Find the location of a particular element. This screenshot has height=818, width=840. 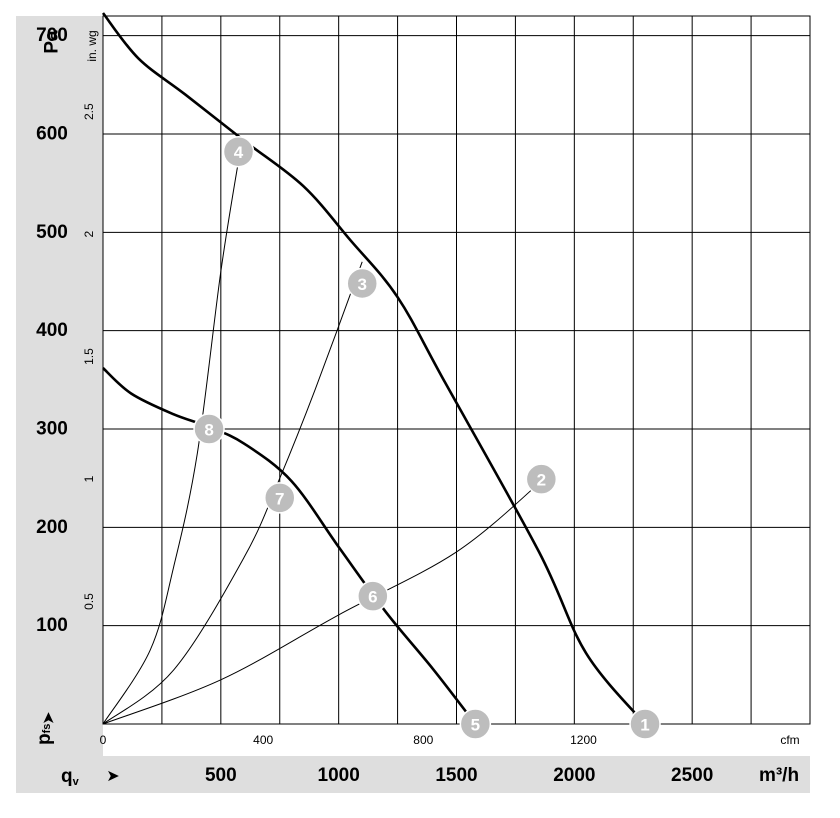

operating-point-label: 1 is located at coordinates (644, 725).